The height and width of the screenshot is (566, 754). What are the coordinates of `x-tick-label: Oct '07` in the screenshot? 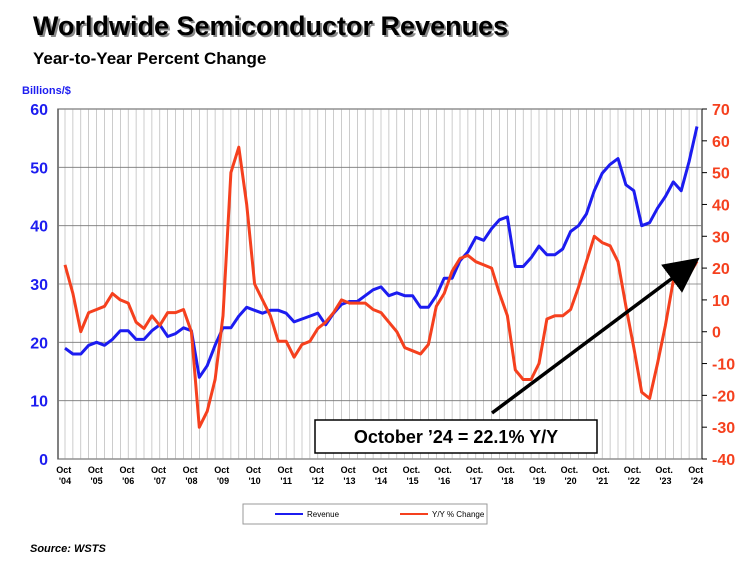 It's located at (160, 475).